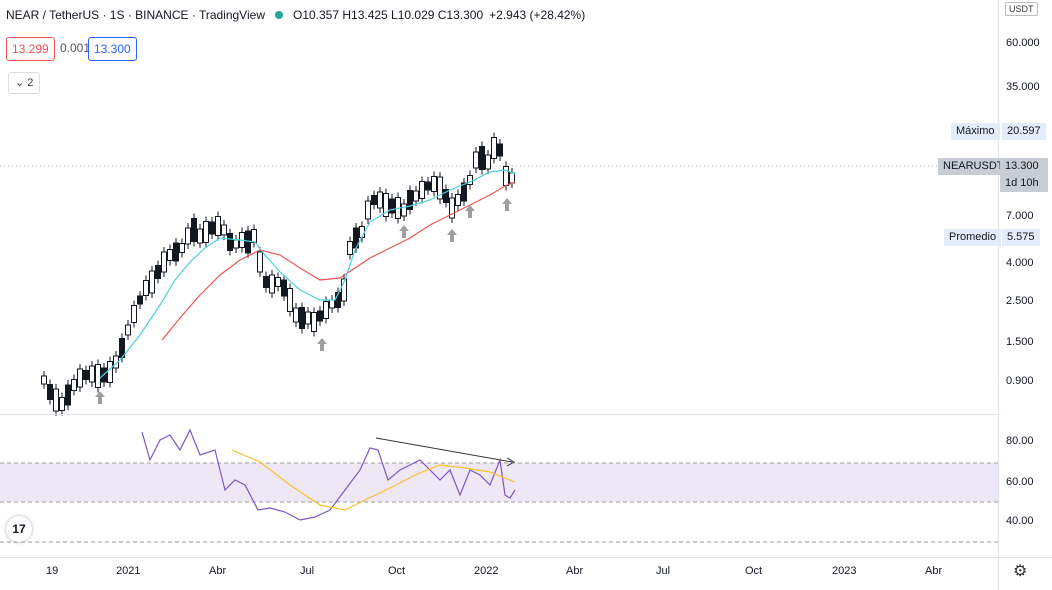 The image size is (1052, 590). Describe the element at coordinates (1020, 482) in the screenshot. I see `rsi-axis-label: 60.00` at that location.